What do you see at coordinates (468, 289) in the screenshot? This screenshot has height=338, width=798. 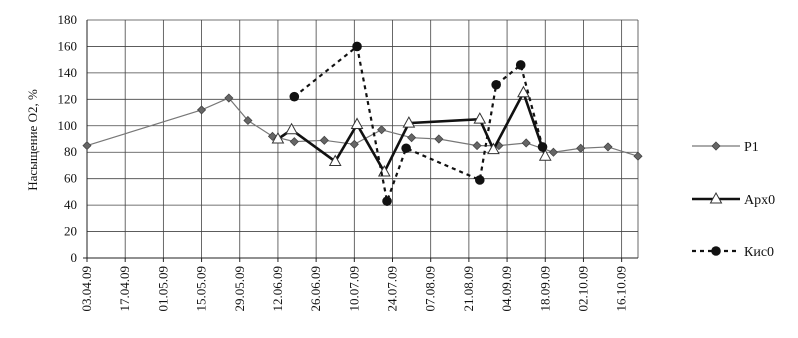 I see `x-tick-label: 21.08.09` at bounding box center [468, 289].